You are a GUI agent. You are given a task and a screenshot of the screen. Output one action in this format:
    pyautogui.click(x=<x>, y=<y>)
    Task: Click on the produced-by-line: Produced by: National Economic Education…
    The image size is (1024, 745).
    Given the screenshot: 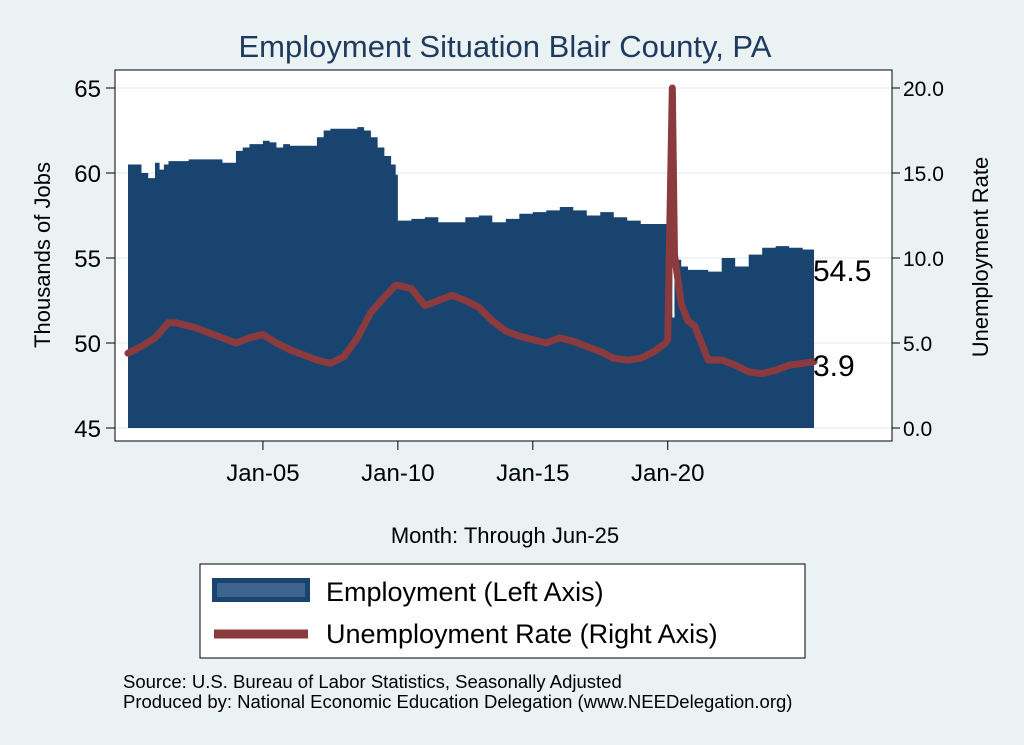 What is the action you would take?
    pyautogui.click(x=458, y=701)
    